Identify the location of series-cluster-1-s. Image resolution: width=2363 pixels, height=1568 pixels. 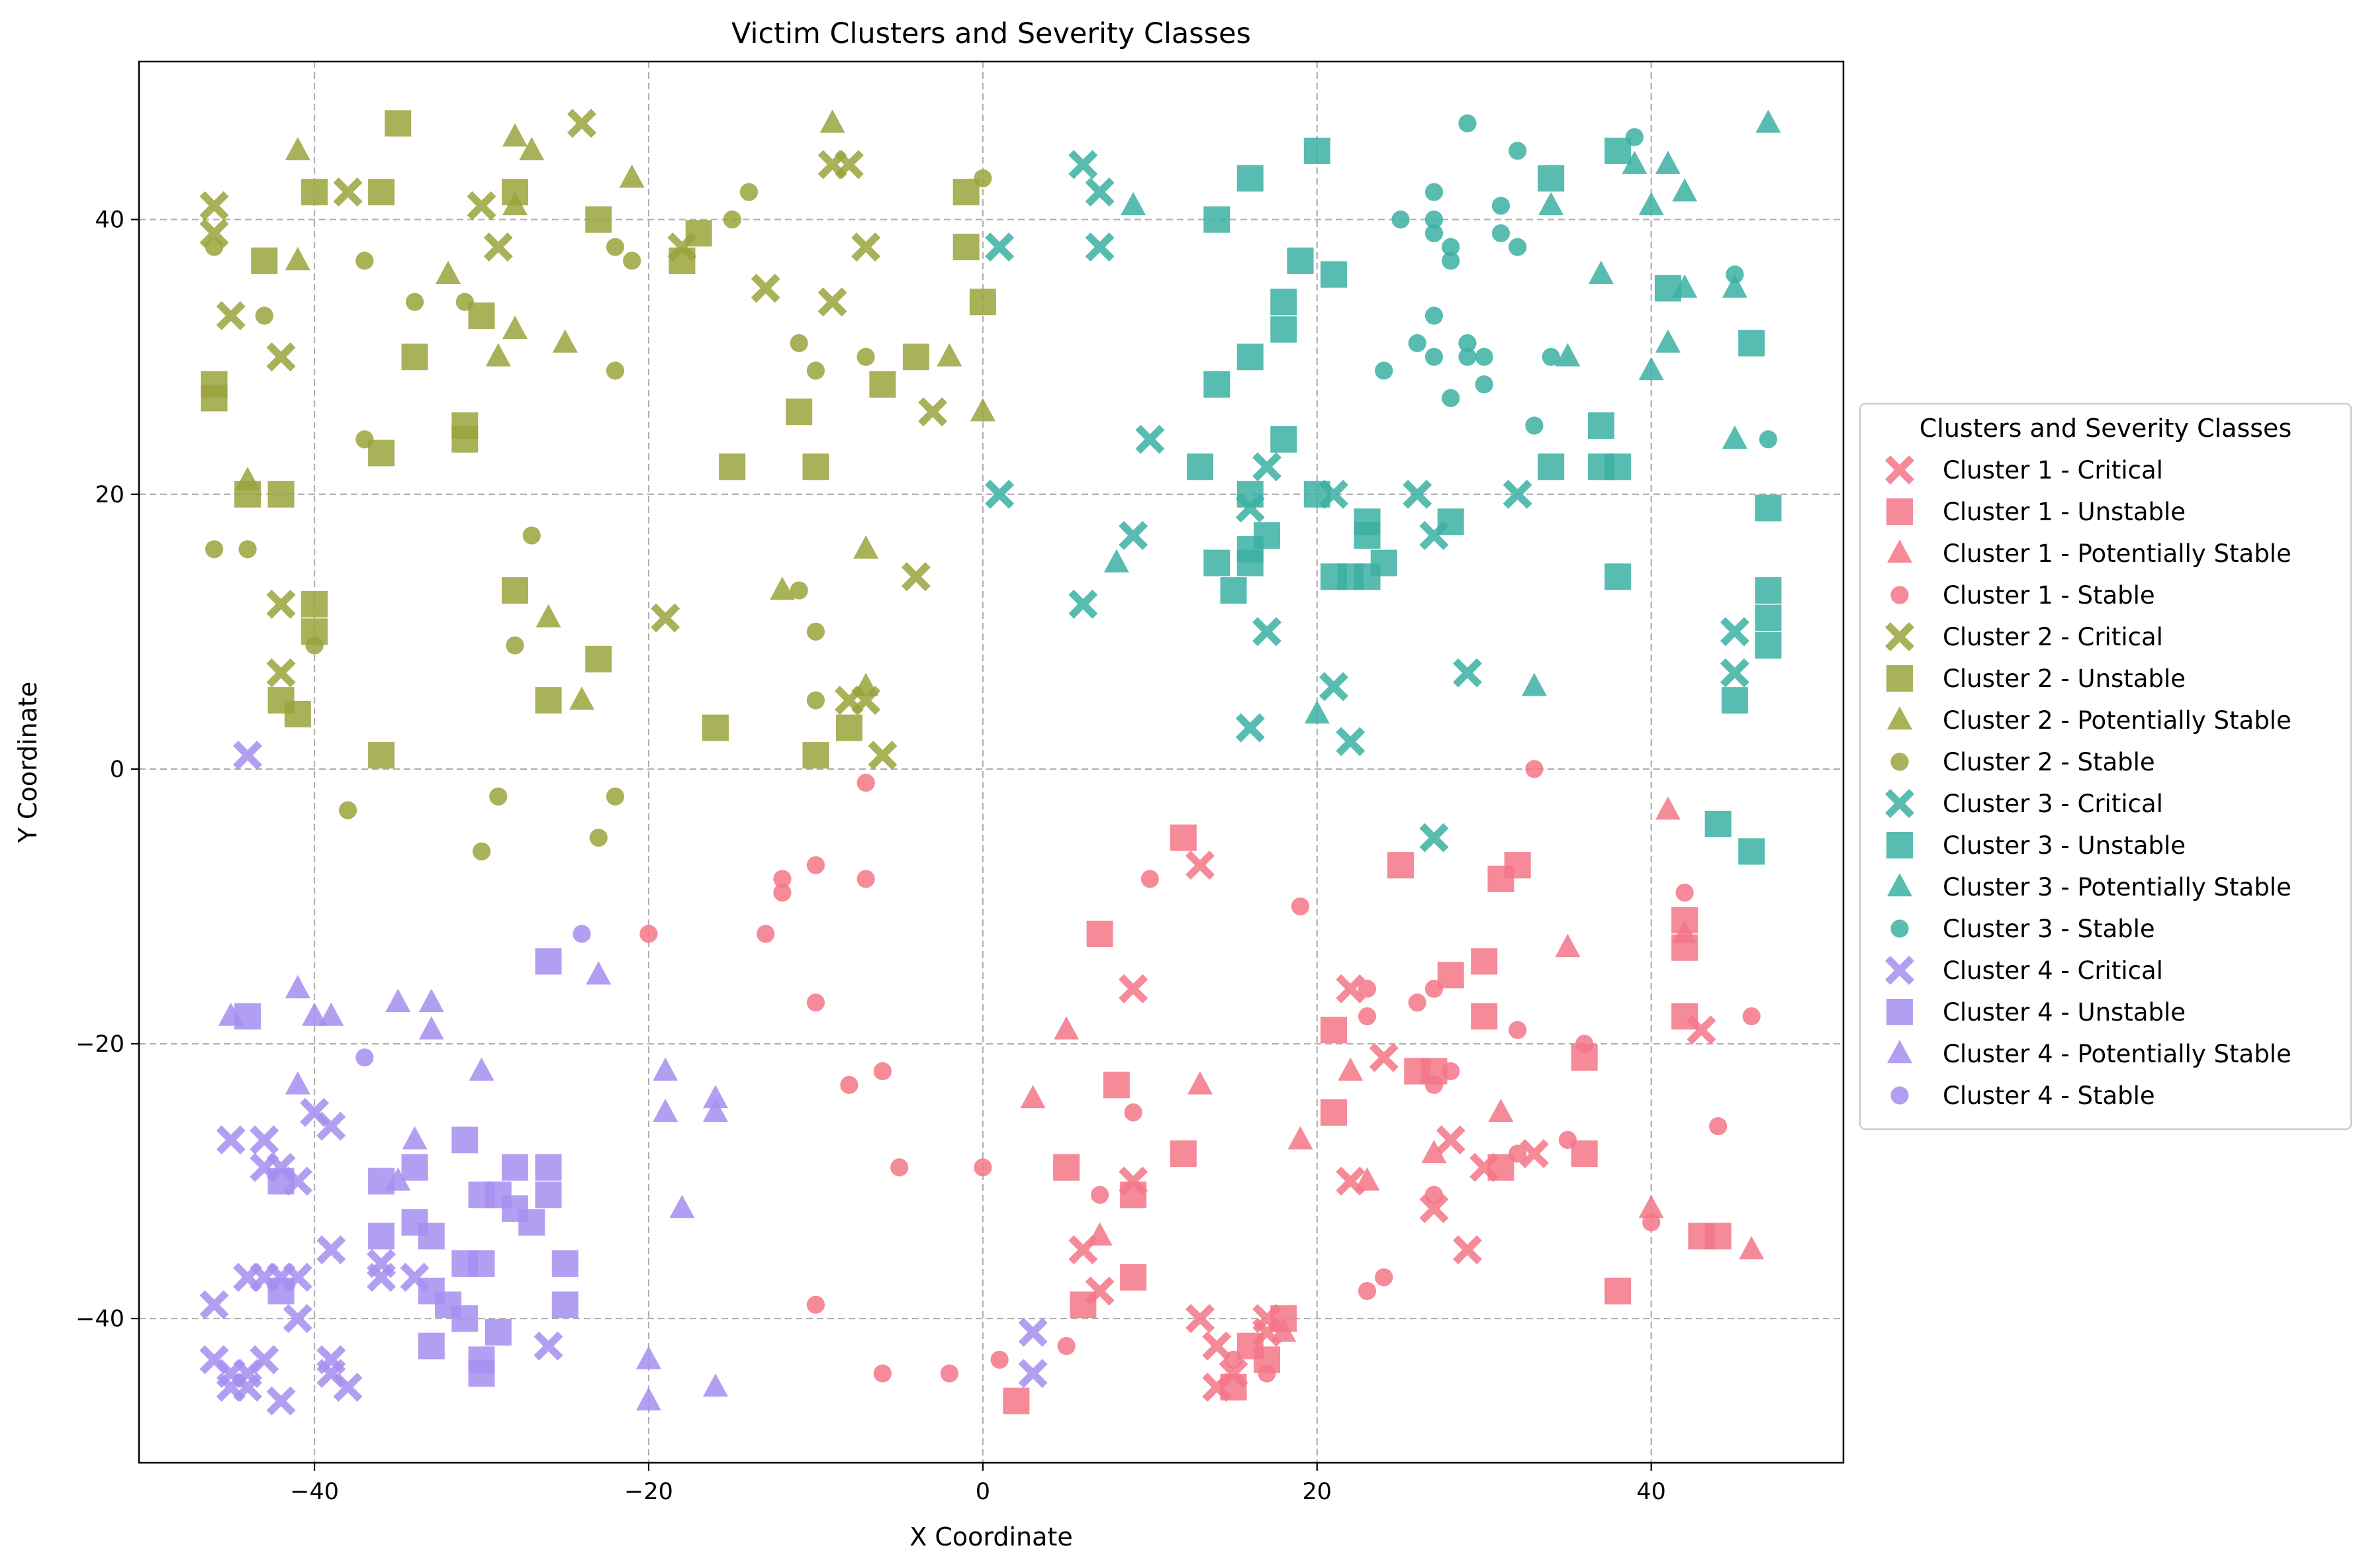
(1367, 1119).